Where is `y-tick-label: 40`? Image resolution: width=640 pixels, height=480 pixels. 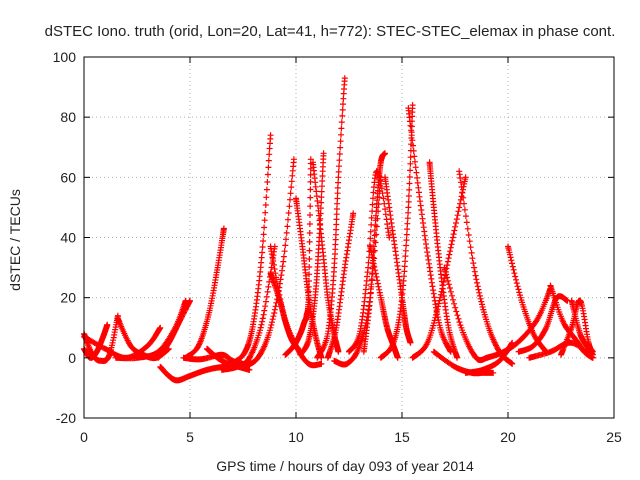 y-tick-label: 40 is located at coordinates (68, 238).